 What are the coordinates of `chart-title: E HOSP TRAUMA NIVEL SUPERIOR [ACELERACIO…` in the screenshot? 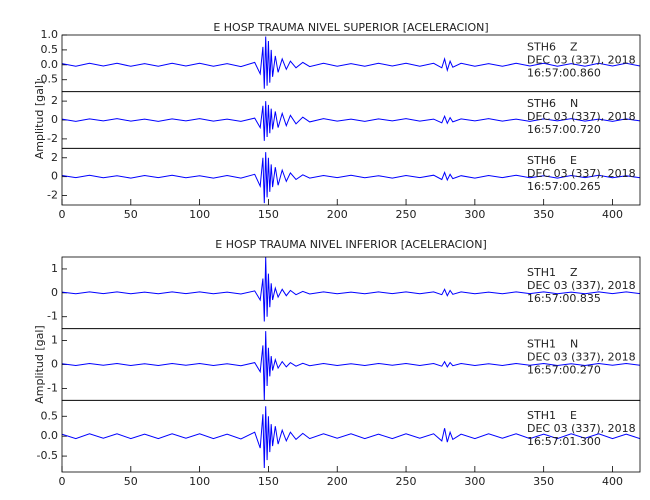 It's located at (350, 27).